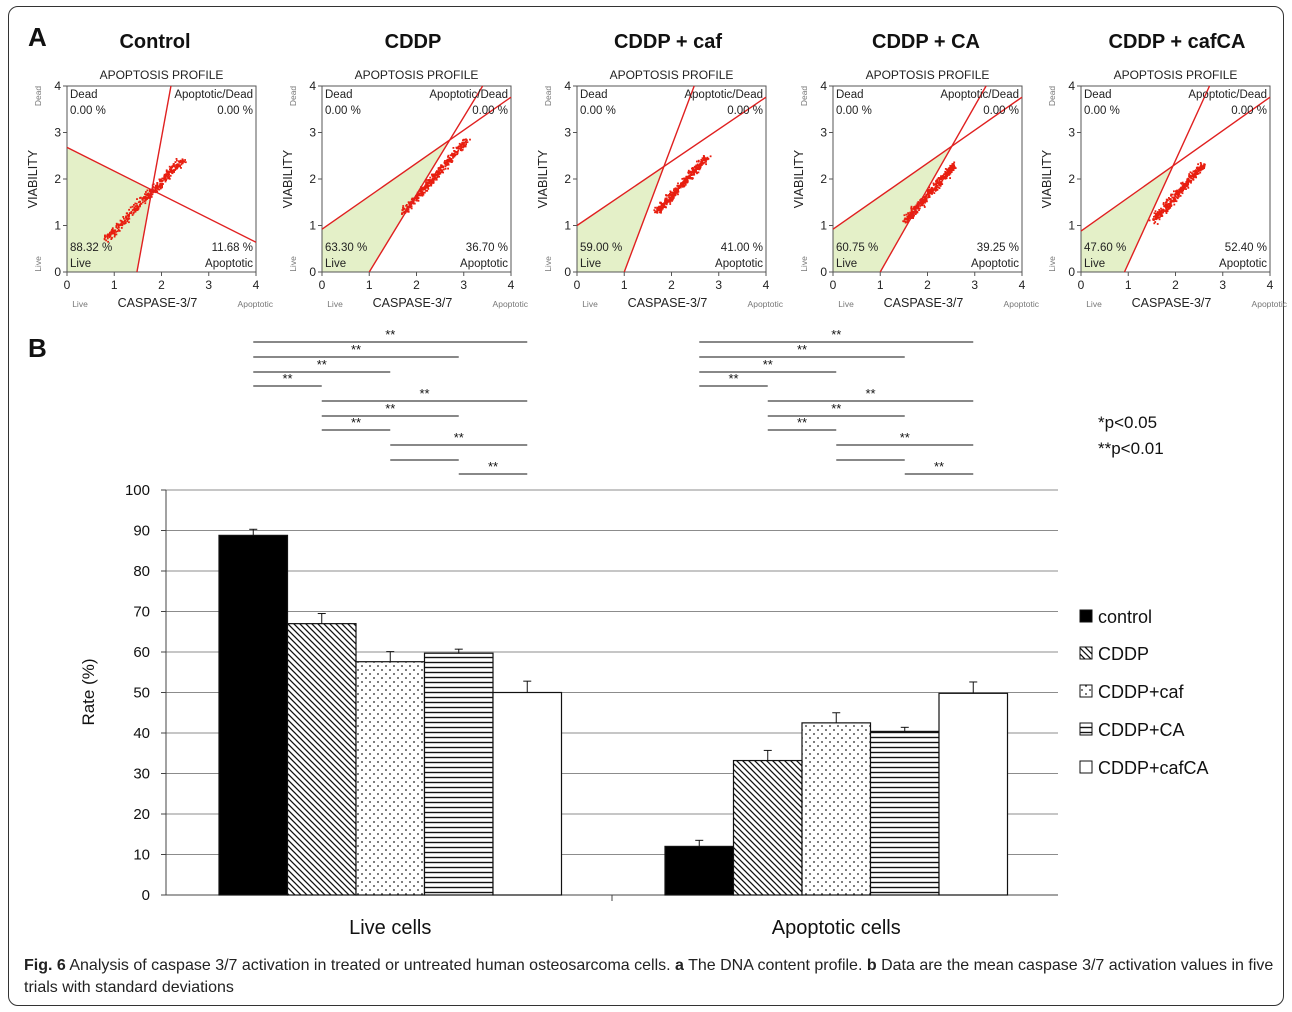 Image resolution: width=1292 pixels, height=1012 pixels. Describe the element at coordinates (253, 715) in the screenshot. I see `bar-control` at that location.